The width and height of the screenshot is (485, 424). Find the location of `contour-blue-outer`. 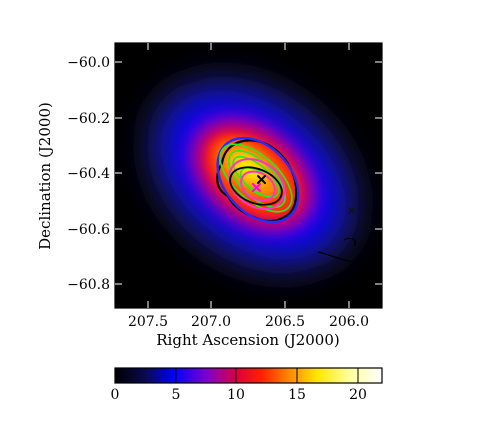

contour-blue-outer is located at coordinates (258, 180).